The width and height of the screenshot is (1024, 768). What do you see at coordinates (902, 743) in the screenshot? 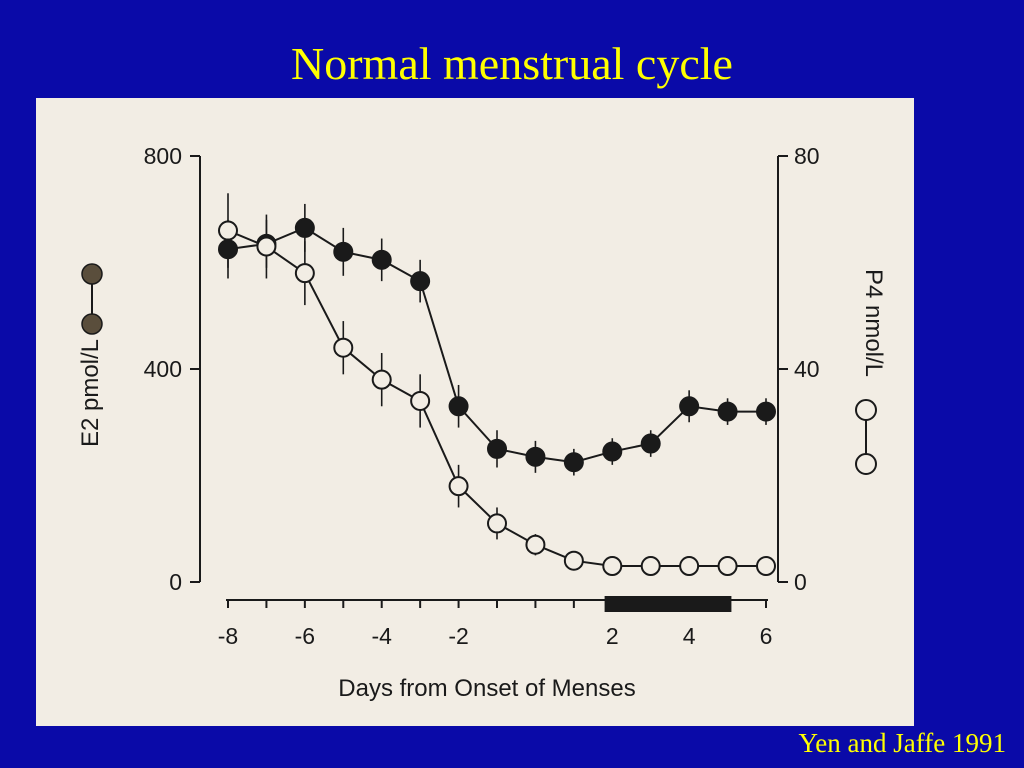
I see `citation: Yen and Jaffe 1991` at bounding box center [902, 743].